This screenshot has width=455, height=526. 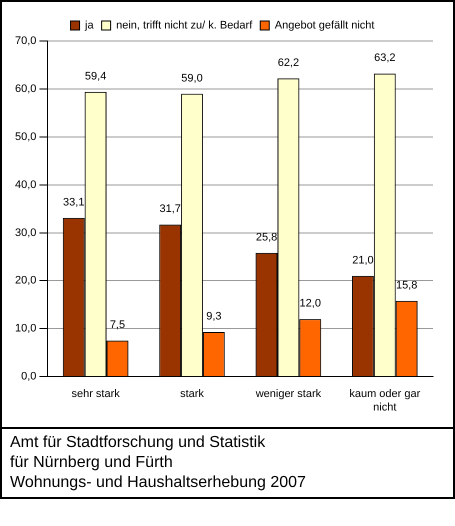 I want to click on data-label: 59,4, so click(x=95, y=76).